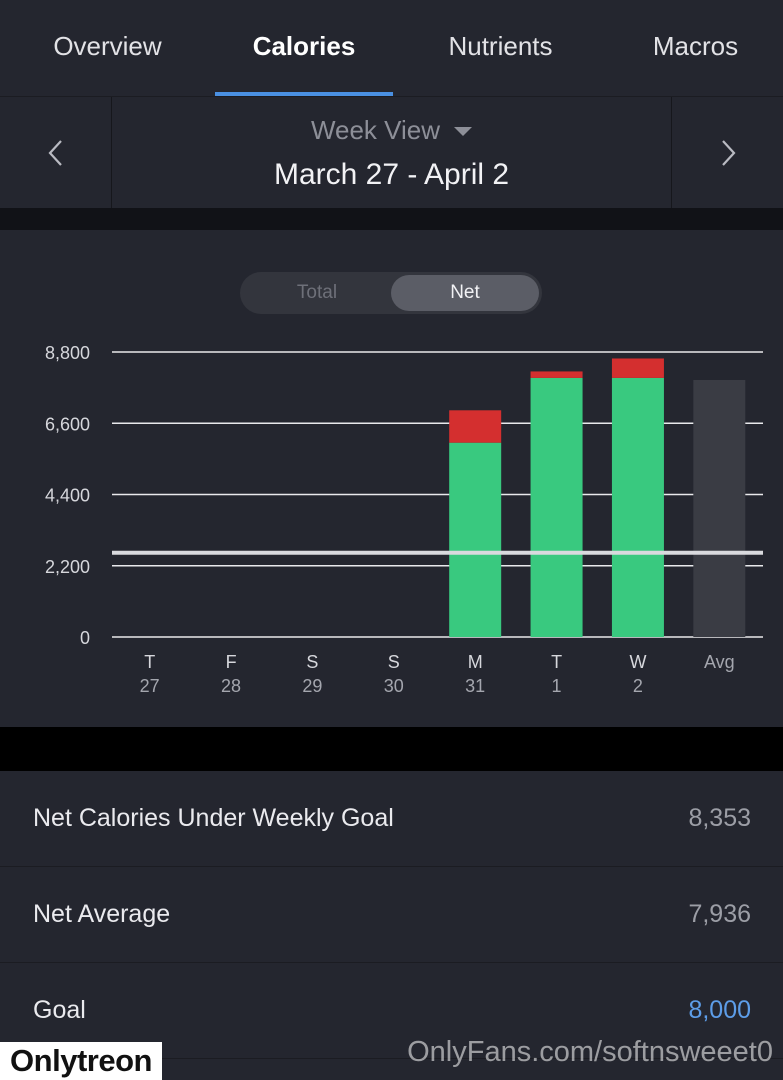 This screenshot has height=1080, width=783. What do you see at coordinates (375, 129) in the screenshot?
I see `week-view-label: Week View` at bounding box center [375, 129].